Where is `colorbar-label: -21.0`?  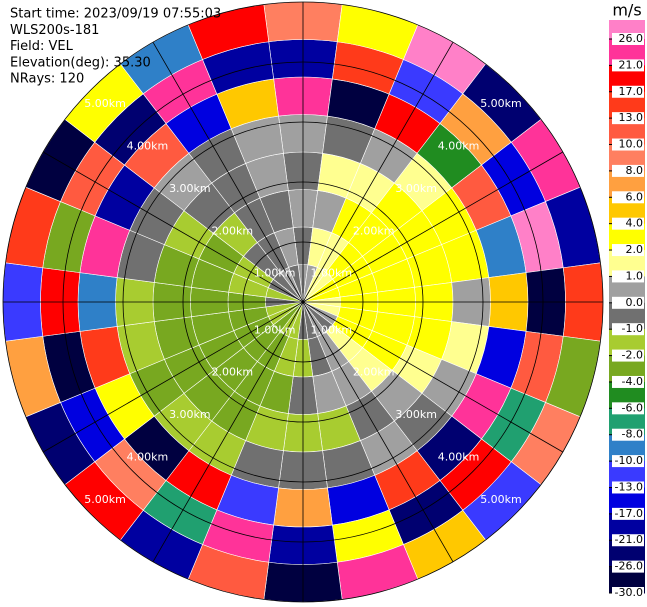 colorbar-label: -21.0 is located at coordinates (629, 539).